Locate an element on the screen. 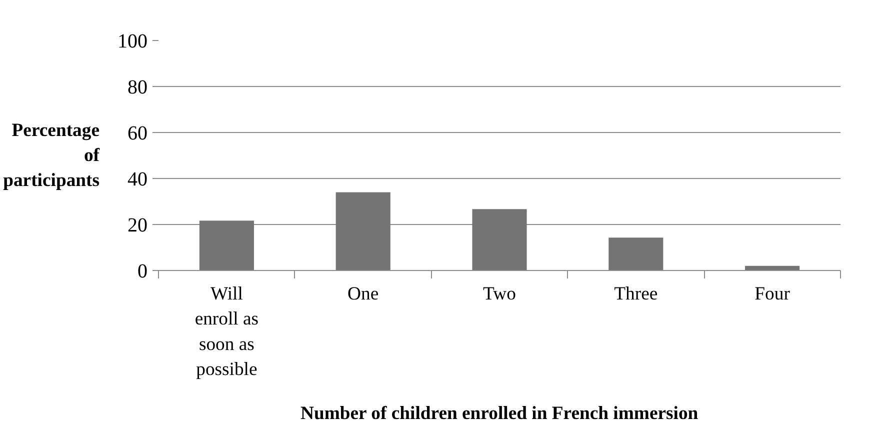 The height and width of the screenshot is (437, 870). y-tick-label: 0 is located at coordinates (143, 271).